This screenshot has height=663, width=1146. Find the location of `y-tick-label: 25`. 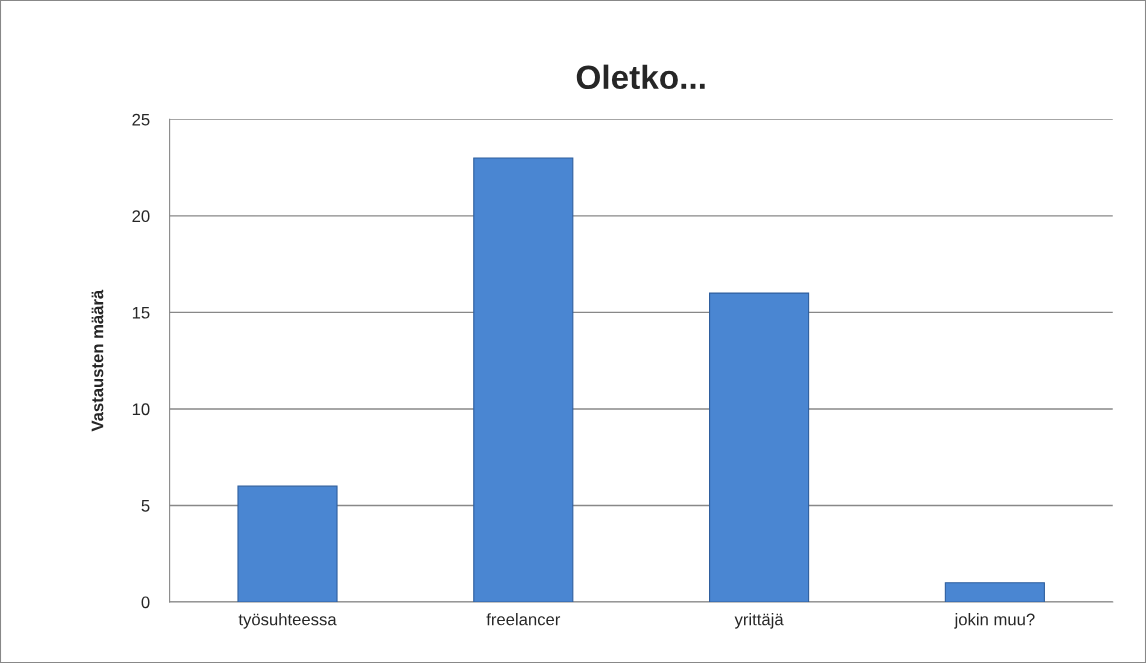

y-tick-label: 25 is located at coordinates (141, 119).